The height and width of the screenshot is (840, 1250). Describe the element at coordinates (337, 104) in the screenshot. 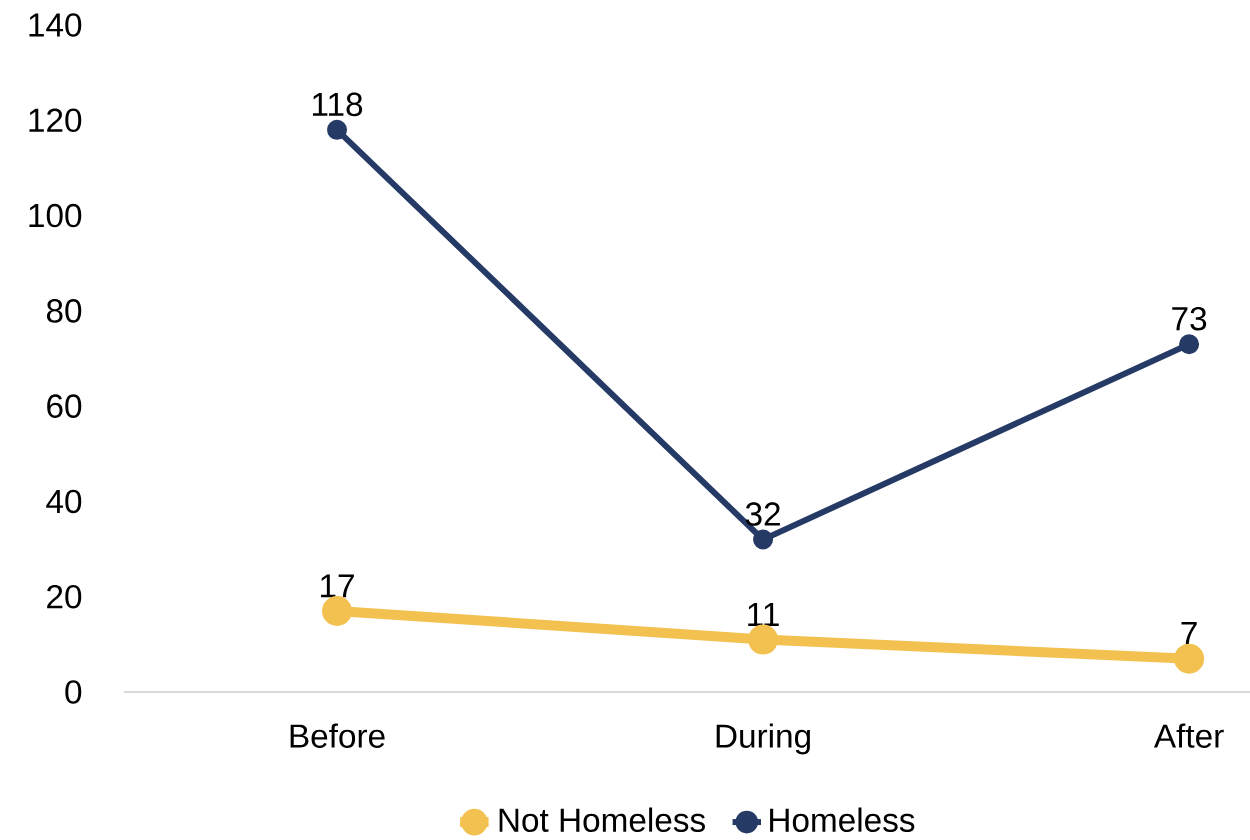

I see `data-label: 118` at that location.